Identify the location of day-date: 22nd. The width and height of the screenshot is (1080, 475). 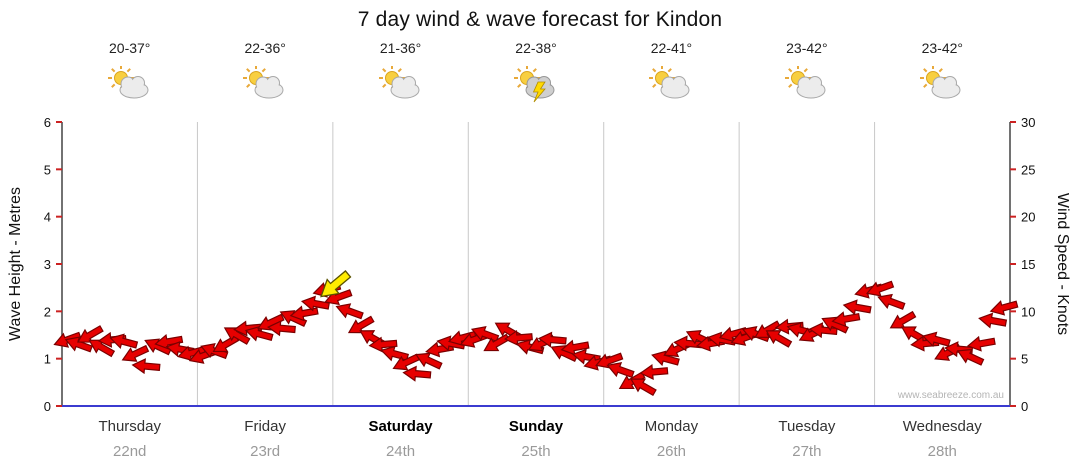
(130, 451).